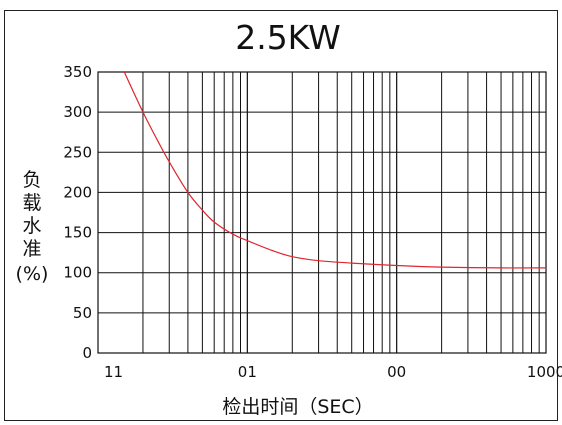 This screenshot has width=562, height=425. What do you see at coordinates (77, 212) in the screenshot?
I see `y-tick-labels: 0 50 100 150 200 250 300 350` at bounding box center [77, 212].